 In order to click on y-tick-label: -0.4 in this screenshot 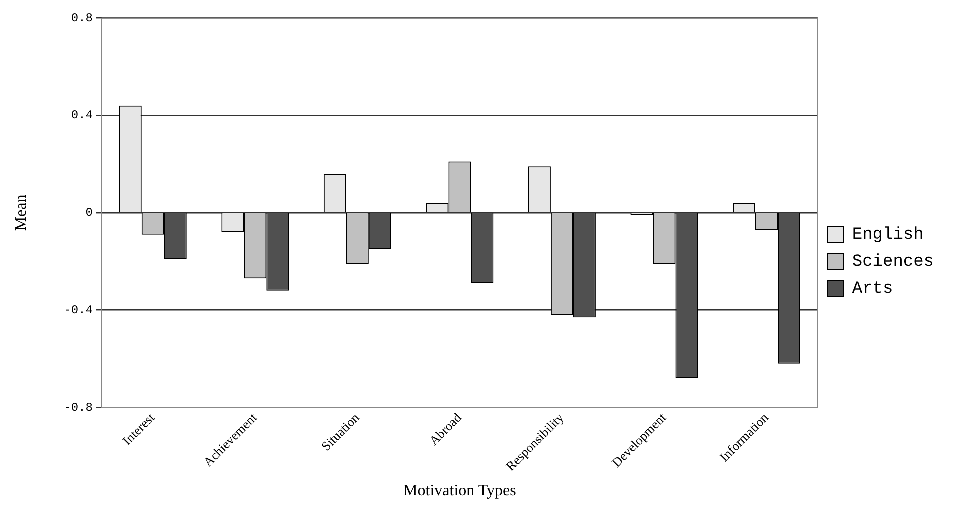, I will do `click(79, 310)`.